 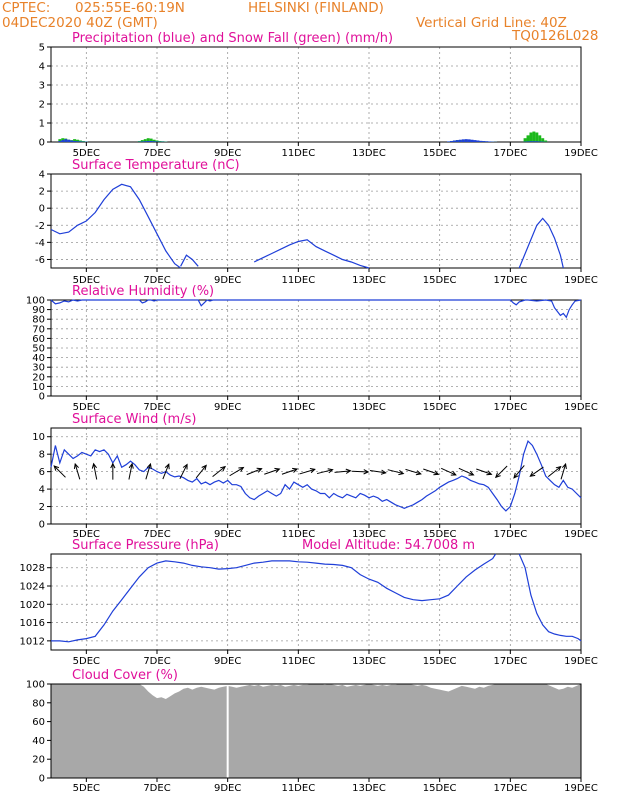 I want to click on y-tick-label: 20, so click(x=38, y=760).